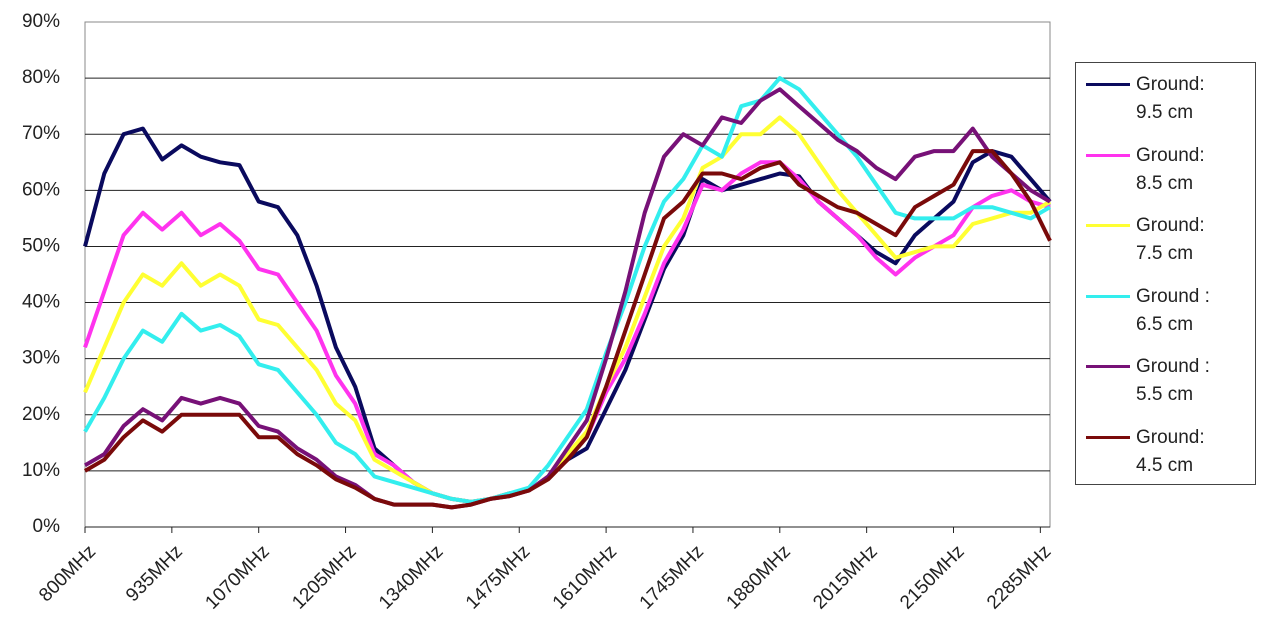 The width and height of the screenshot is (1271, 643). I want to click on legend-item: Ground: 8.5 cm, so click(1167, 177).